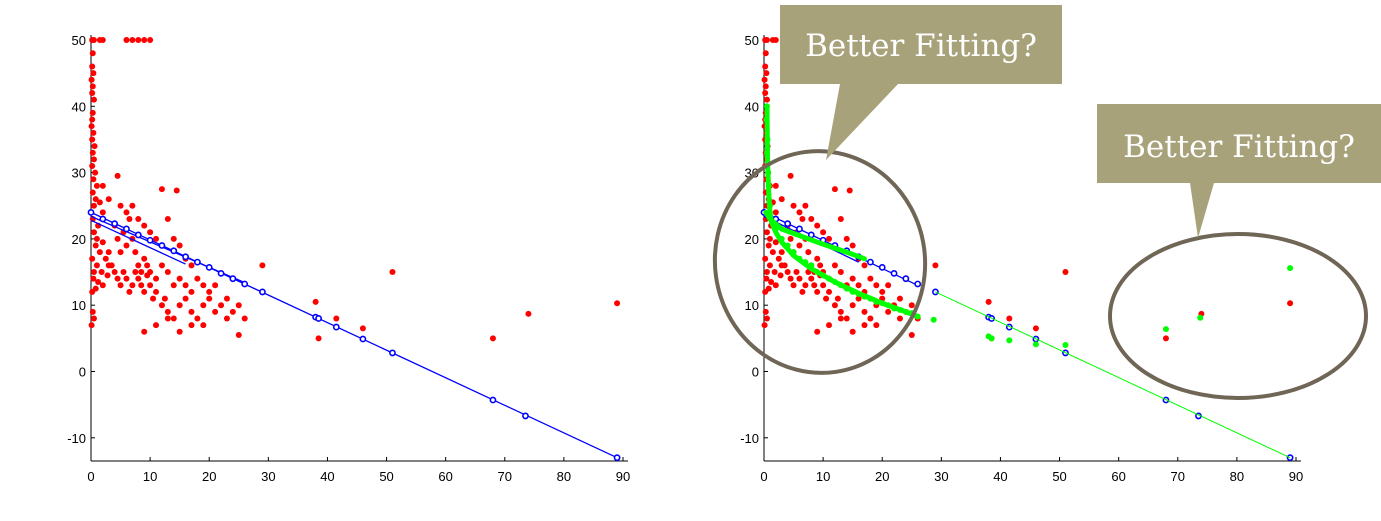 This screenshot has width=1381, height=521. Describe the element at coordinates (1118, 476) in the screenshot. I see `x-tick-label: 60` at that location.